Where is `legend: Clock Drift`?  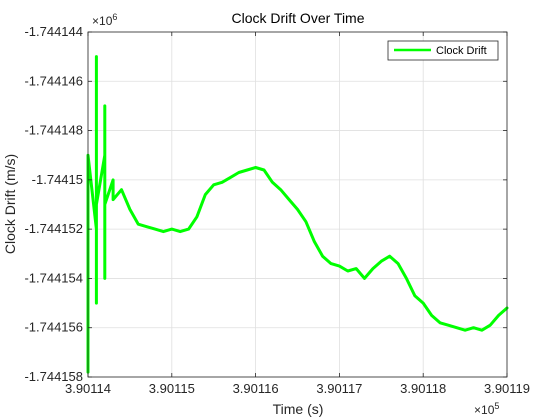
legend: Clock Drift is located at coordinates (443, 50).